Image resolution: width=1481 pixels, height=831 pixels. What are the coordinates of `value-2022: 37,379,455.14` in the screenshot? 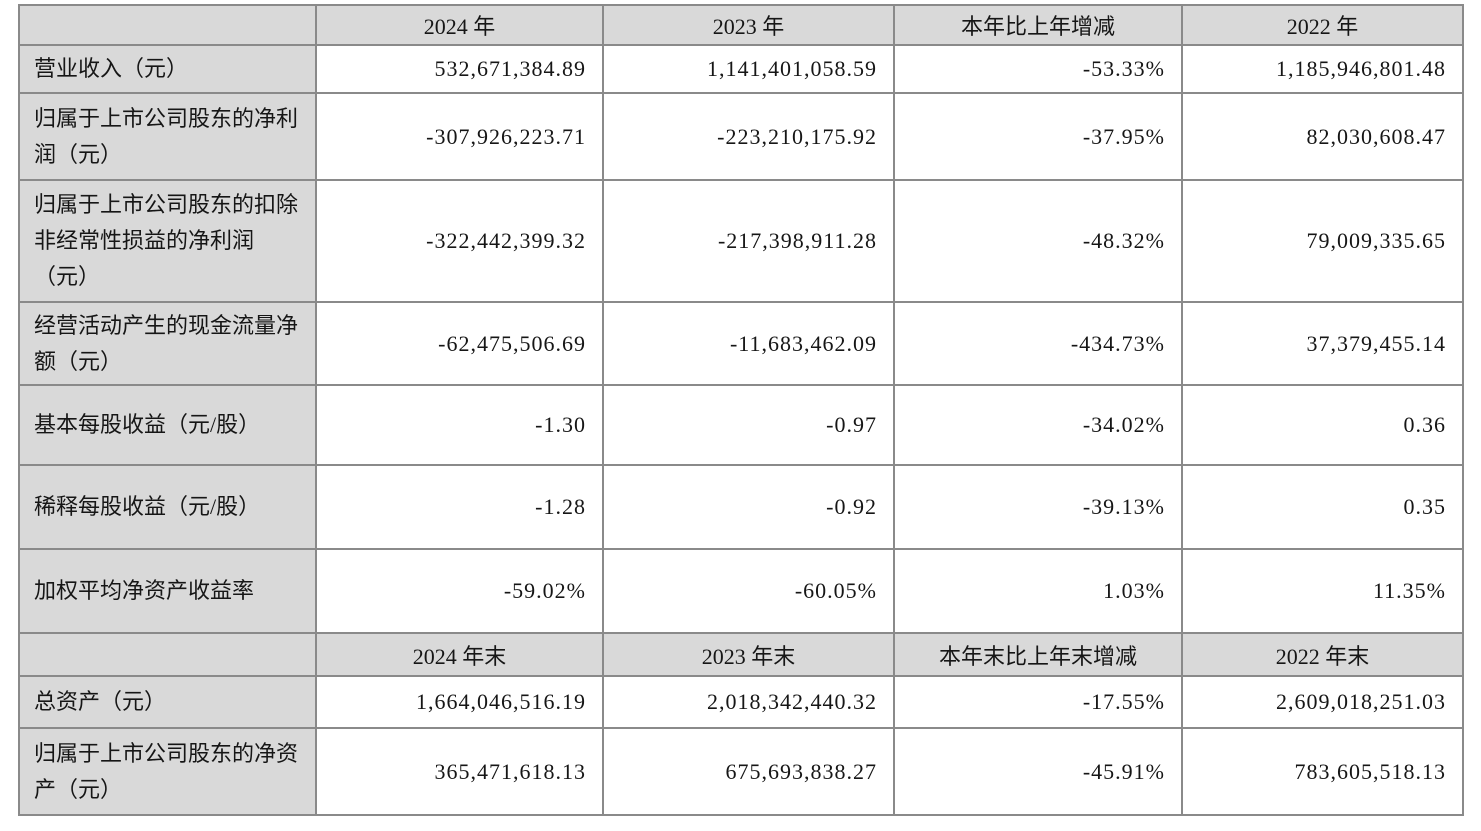 It's located at (1322, 343).